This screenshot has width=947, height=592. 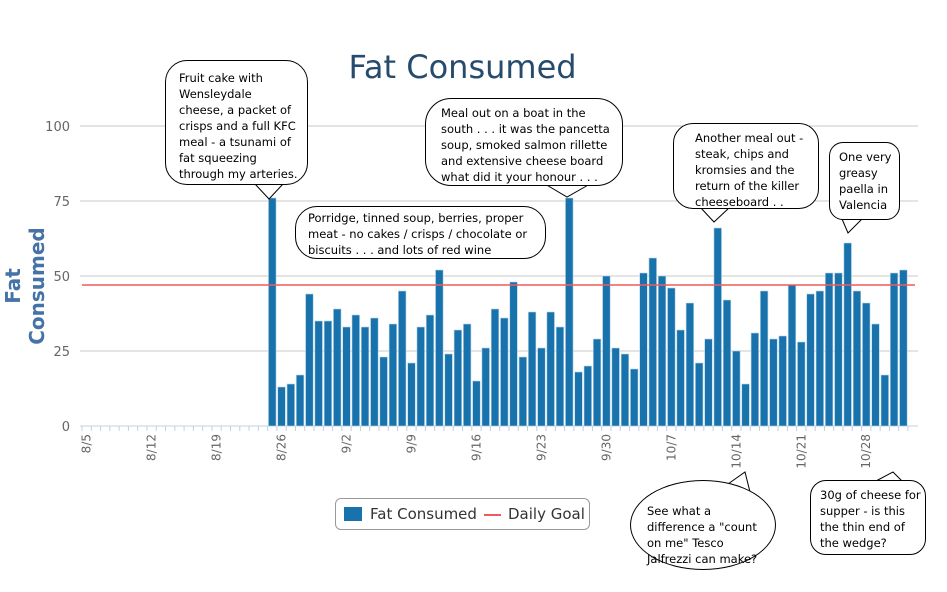 What do you see at coordinates (217, 447) in the screenshot?
I see `x-tick-label: 8/19` at bounding box center [217, 447].